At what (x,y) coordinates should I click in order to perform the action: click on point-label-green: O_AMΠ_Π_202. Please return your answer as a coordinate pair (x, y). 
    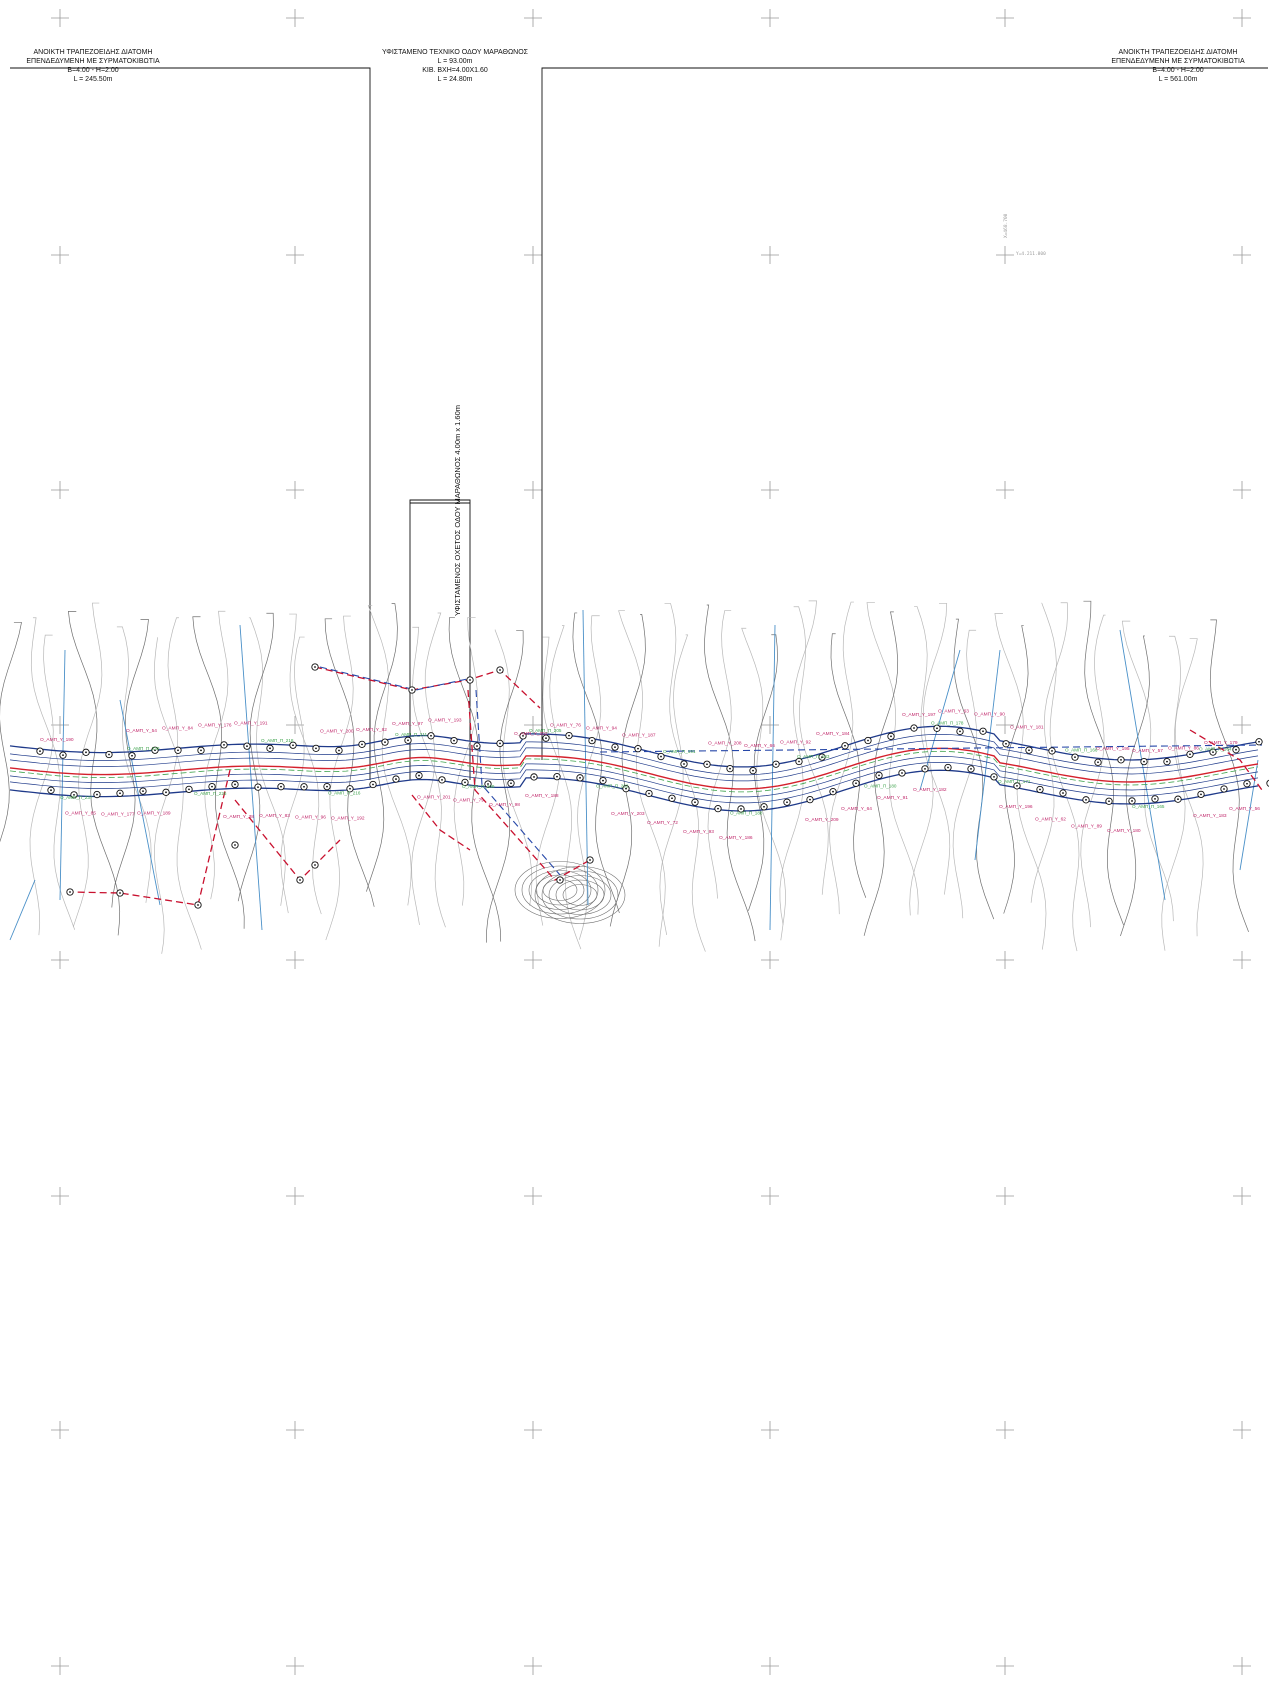
    Looking at the image, I should click on (612, 785).